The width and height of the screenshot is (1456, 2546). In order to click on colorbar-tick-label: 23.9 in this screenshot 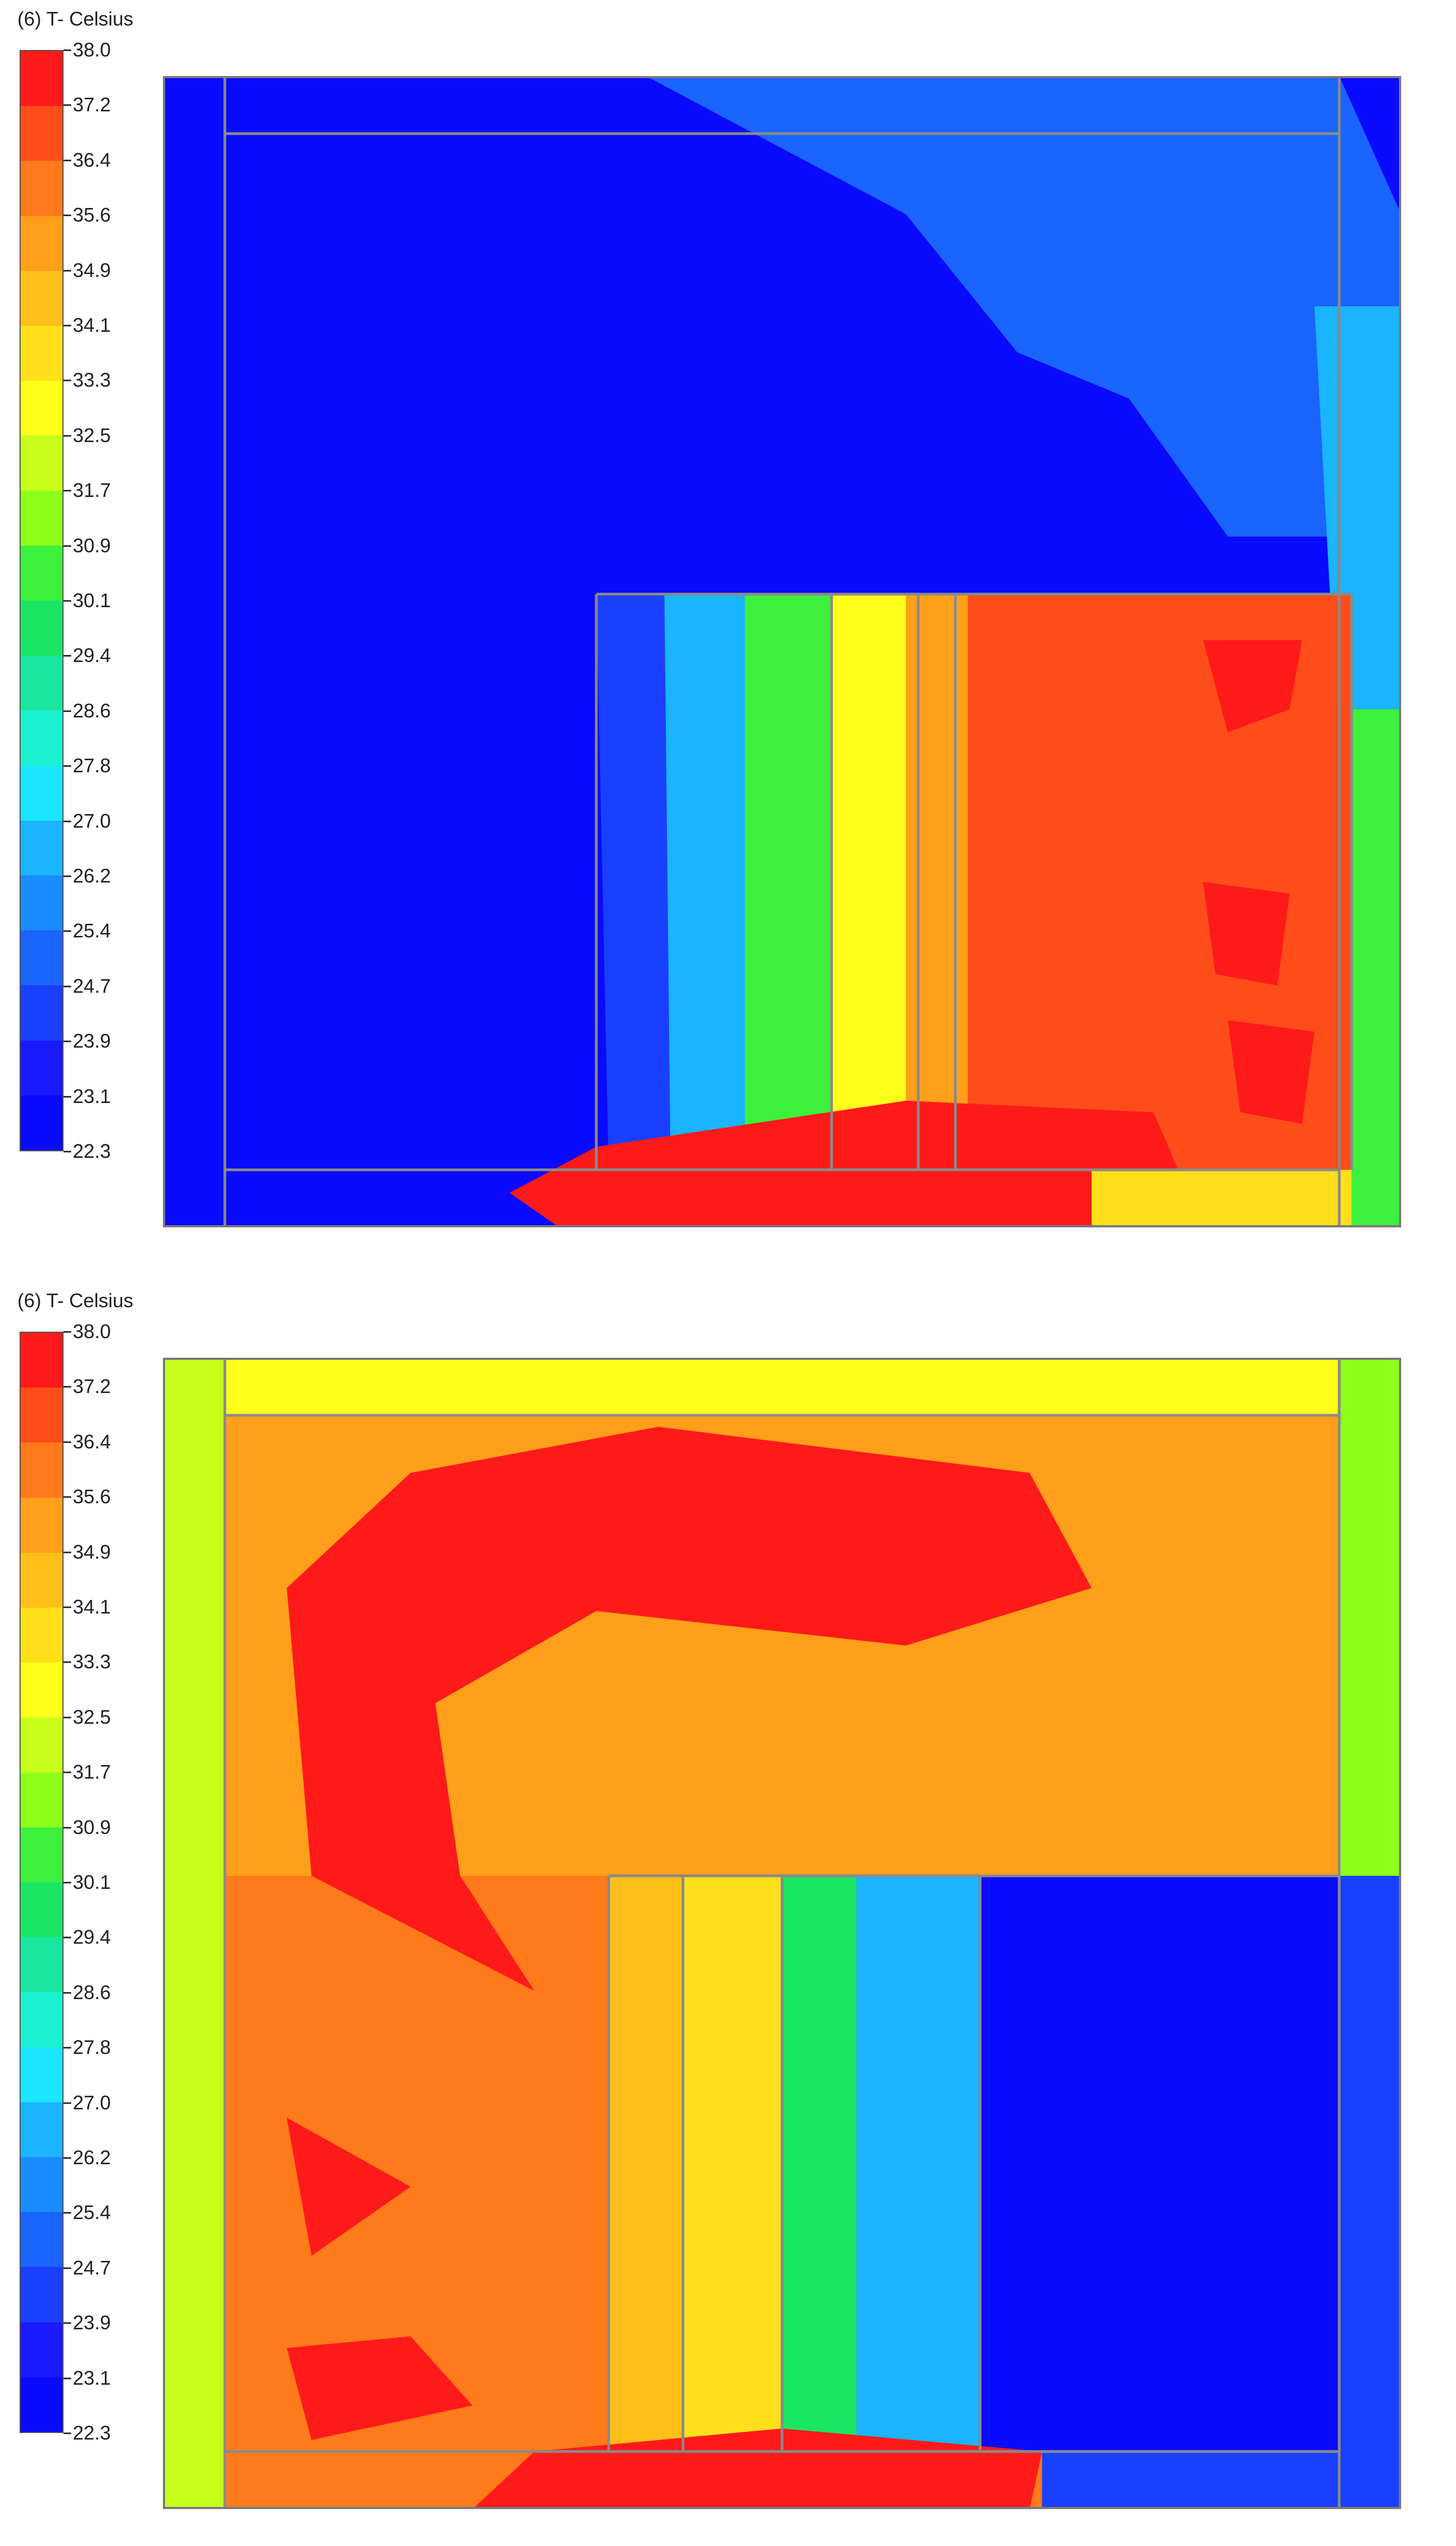, I will do `click(92, 1041)`.